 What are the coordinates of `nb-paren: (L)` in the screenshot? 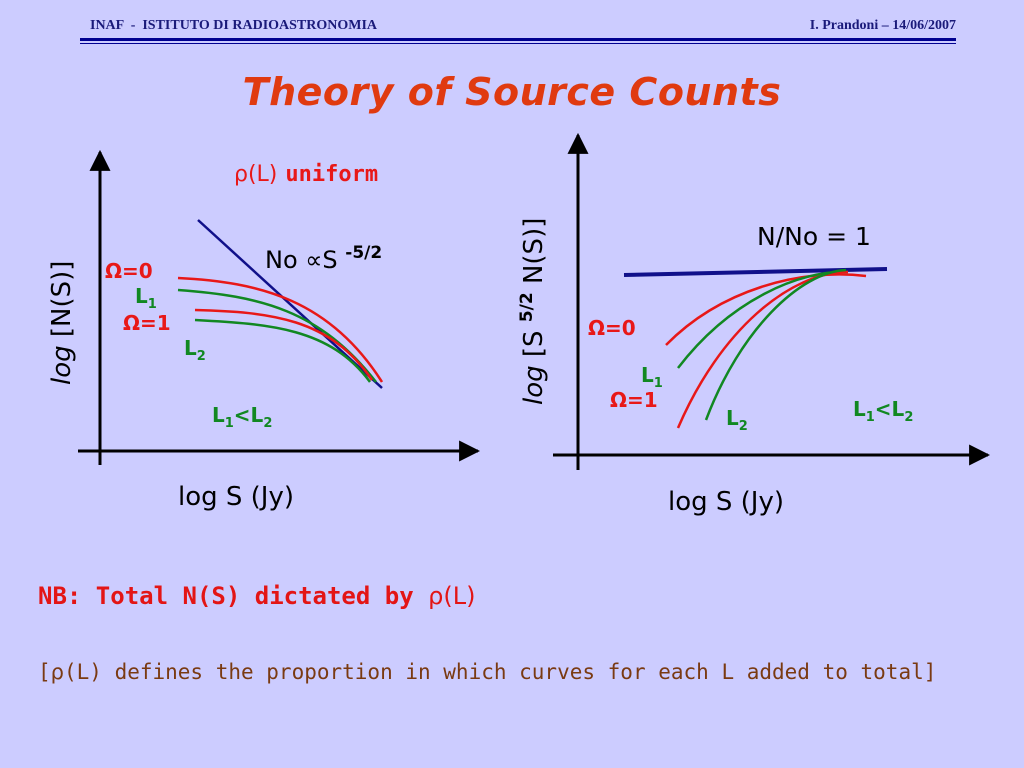 It's located at (459, 596).